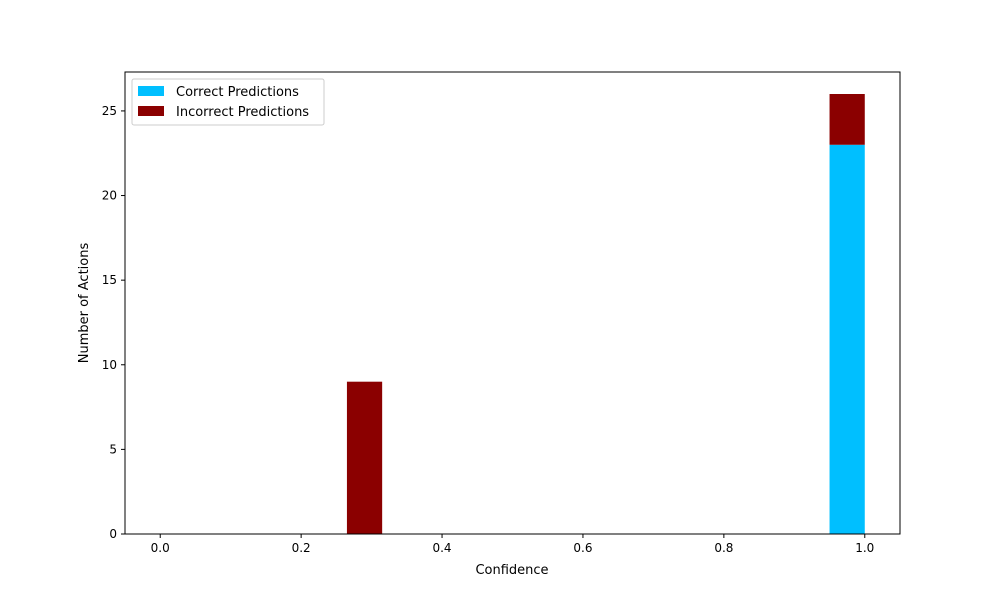  What do you see at coordinates (242, 112) in the screenshot?
I see `legend-label-incorrect: Incorrect Predictions` at bounding box center [242, 112].